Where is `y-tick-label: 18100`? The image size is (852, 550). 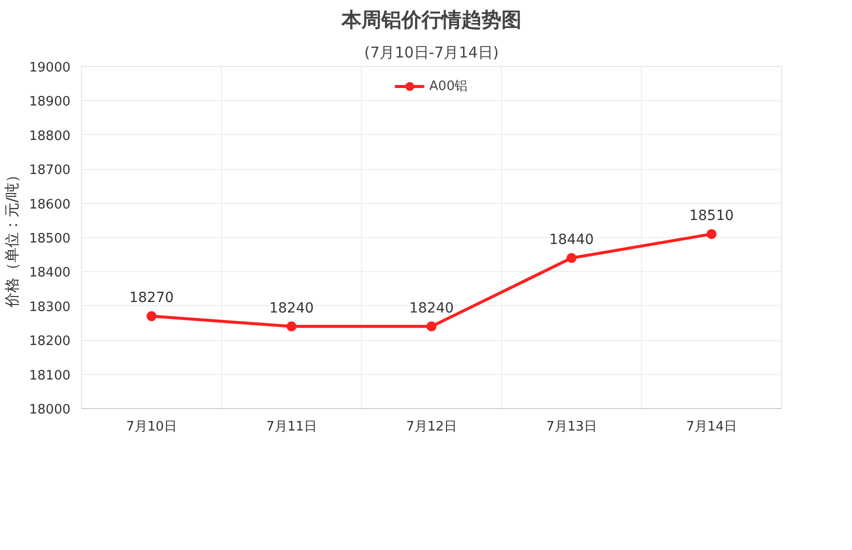 y-tick-label: 18100 is located at coordinates (50, 376).